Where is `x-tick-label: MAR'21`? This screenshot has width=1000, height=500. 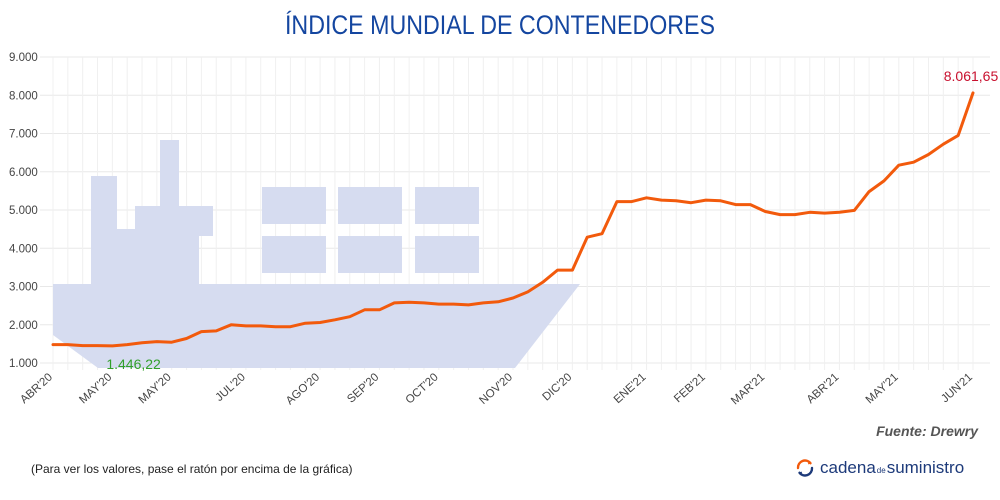
x-tick-label: MAR'21 is located at coordinates (748, 389).